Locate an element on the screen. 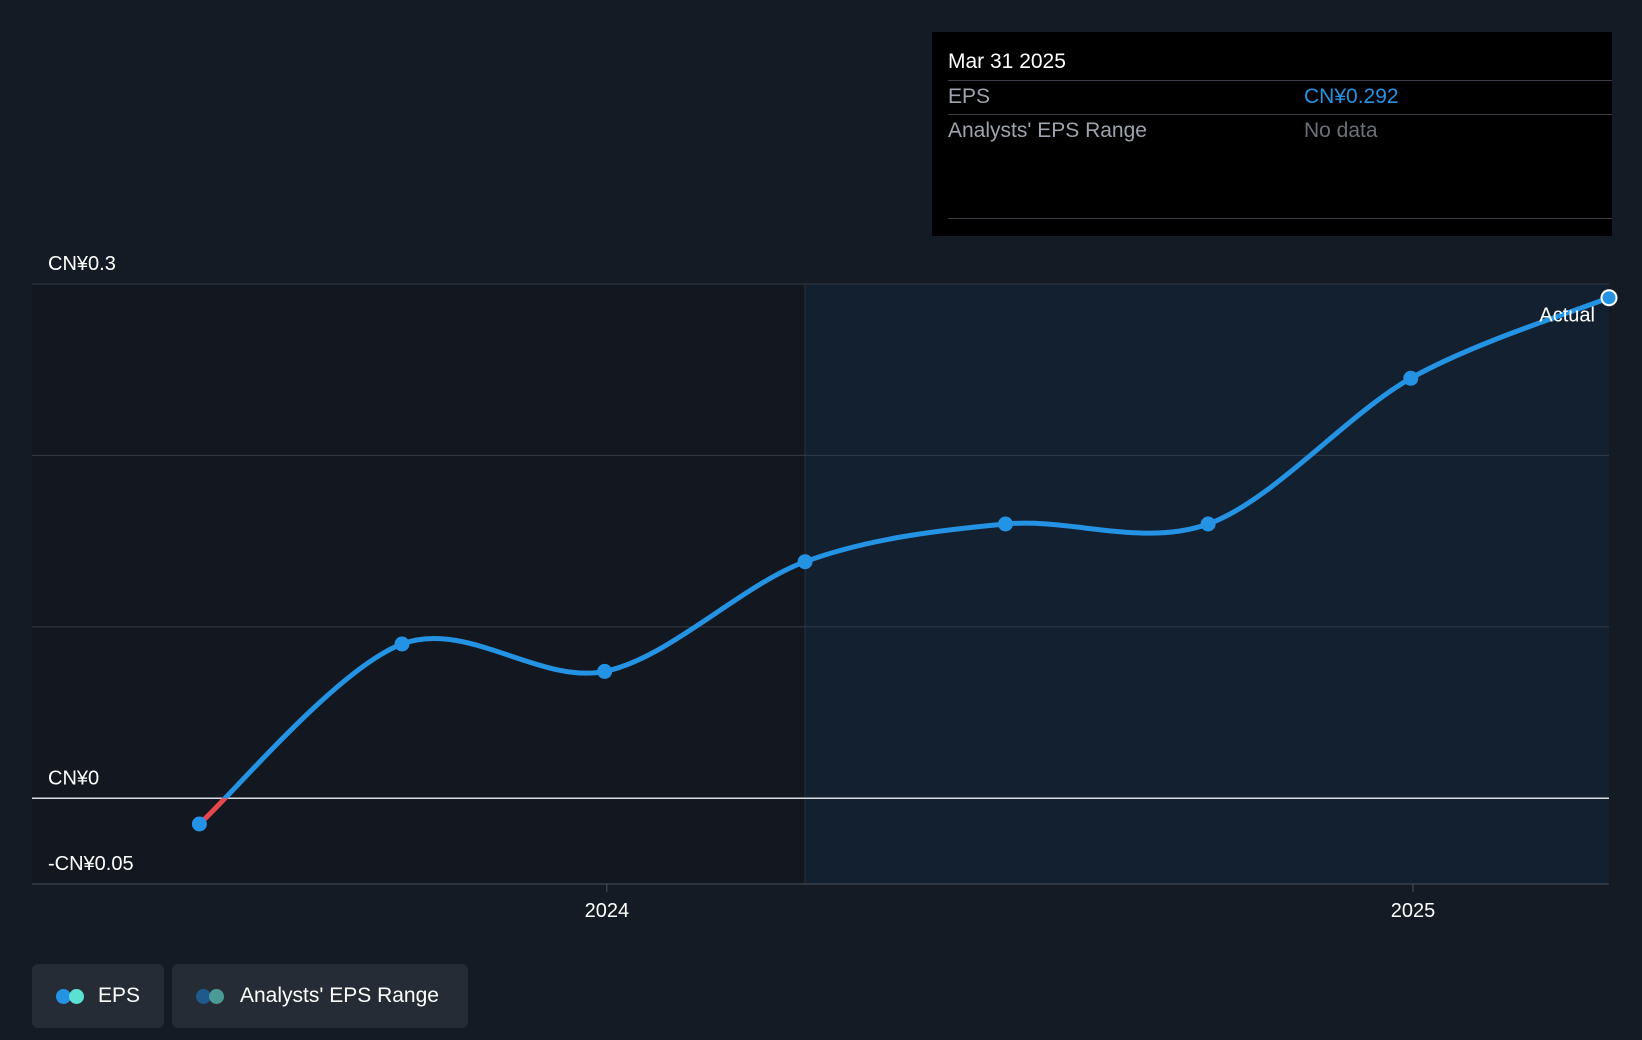 This screenshot has height=1040, width=1642. range-legend-icon is located at coordinates (211, 996).